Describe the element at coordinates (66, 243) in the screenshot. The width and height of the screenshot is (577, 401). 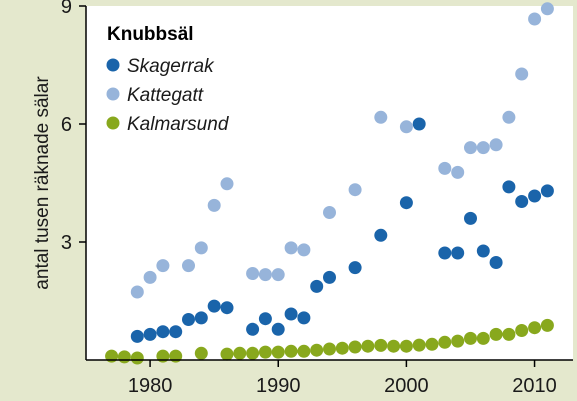
I see `y-tick-label: 3` at that location.